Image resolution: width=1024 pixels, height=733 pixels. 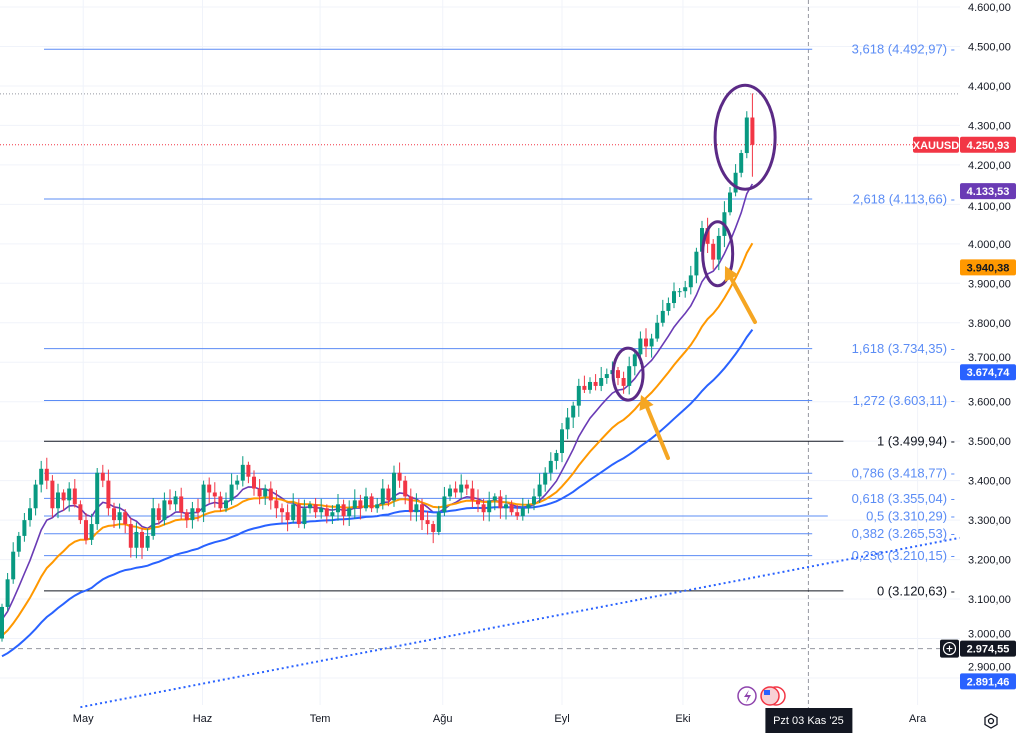 What do you see at coordinates (978, 648) in the screenshot?
I see `price-tag: 2.974,55` at bounding box center [978, 648].